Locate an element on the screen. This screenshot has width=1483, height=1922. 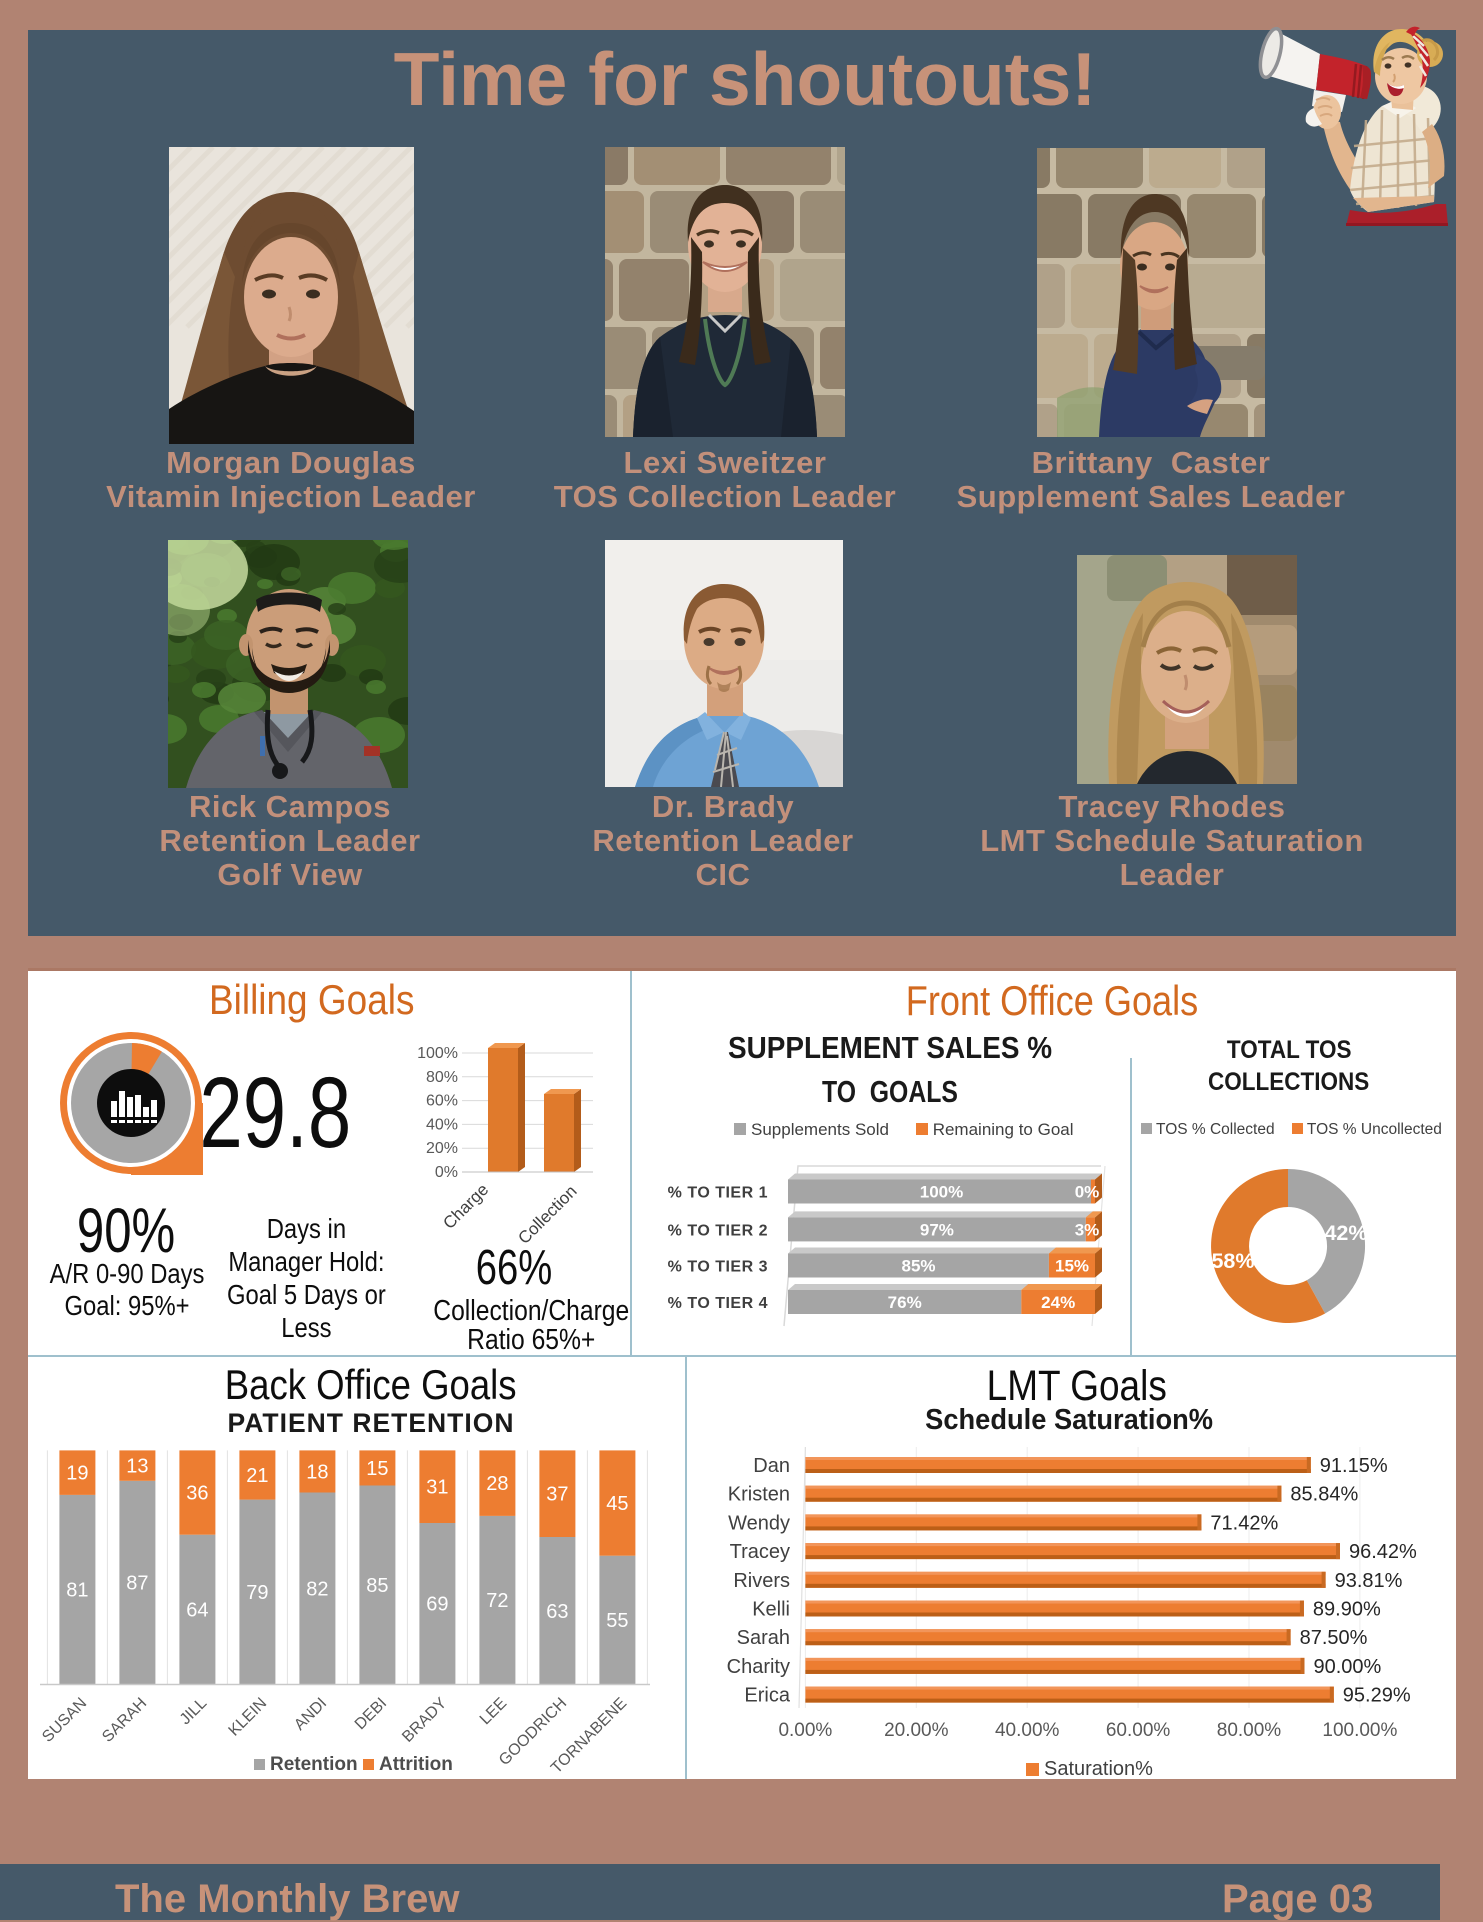
svg-text: Attrition is located at coordinates (416, 1764).